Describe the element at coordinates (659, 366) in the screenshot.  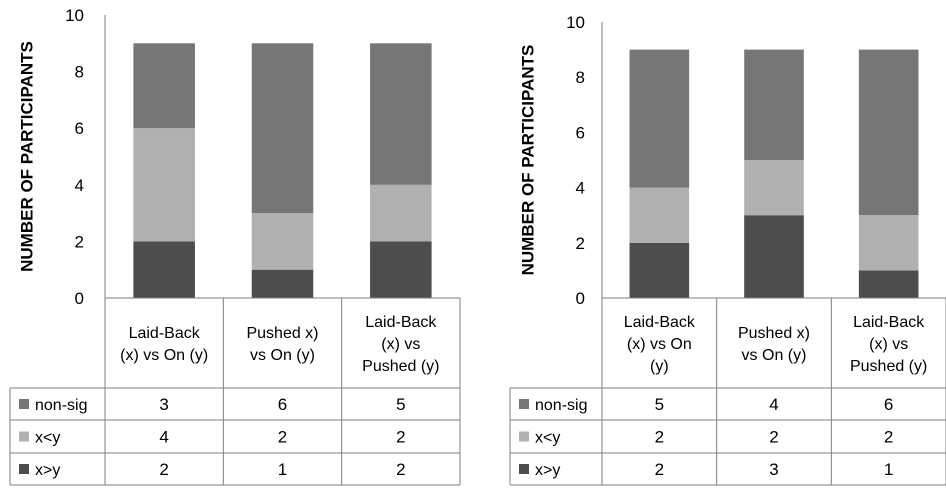
I see `category-label: (y)` at that location.